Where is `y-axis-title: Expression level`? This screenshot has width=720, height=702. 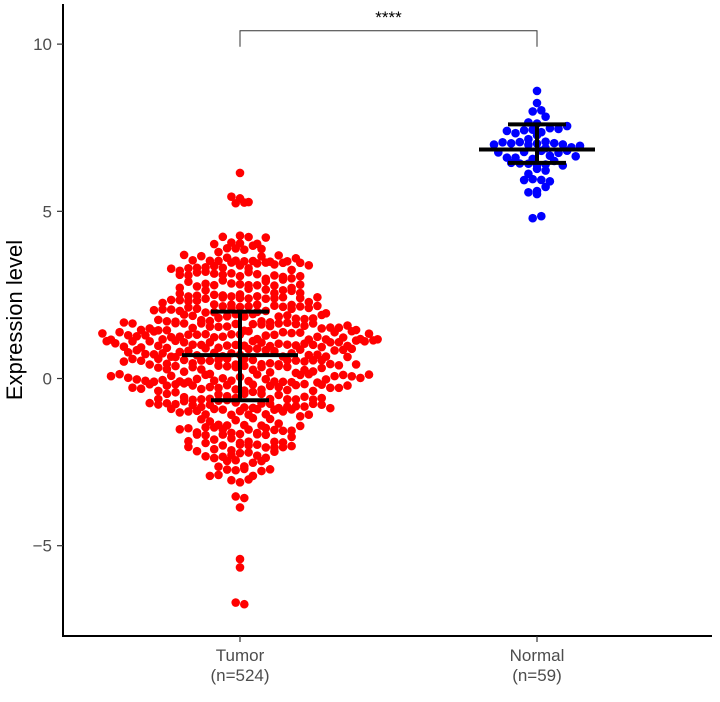
y-axis-title: Expression level is located at coordinates (14, 320).